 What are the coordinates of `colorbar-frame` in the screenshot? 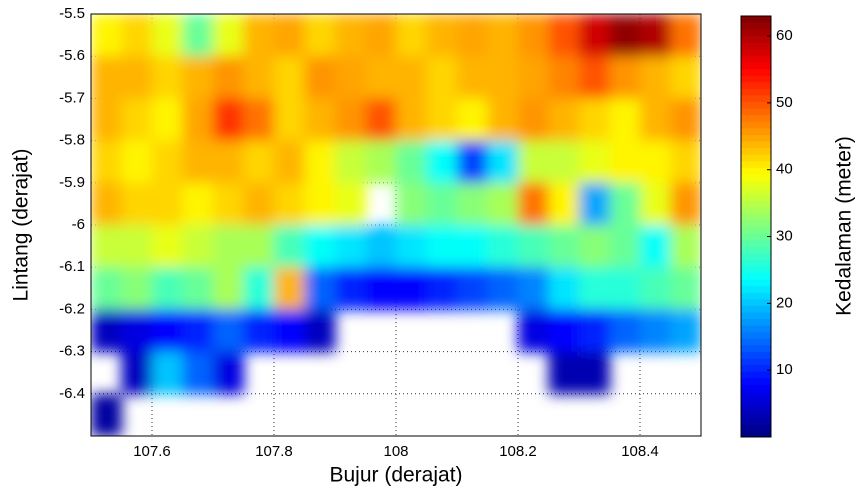 It's located at (756, 226).